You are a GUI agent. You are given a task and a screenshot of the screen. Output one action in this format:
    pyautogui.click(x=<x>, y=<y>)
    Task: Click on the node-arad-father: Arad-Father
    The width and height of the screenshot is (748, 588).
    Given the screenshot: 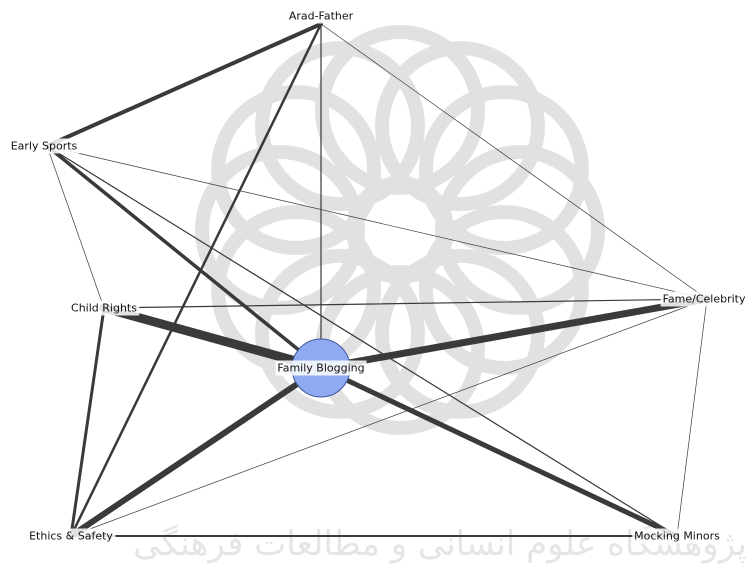 What is the action you would take?
    pyautogui.click(x=321, y=16)
    